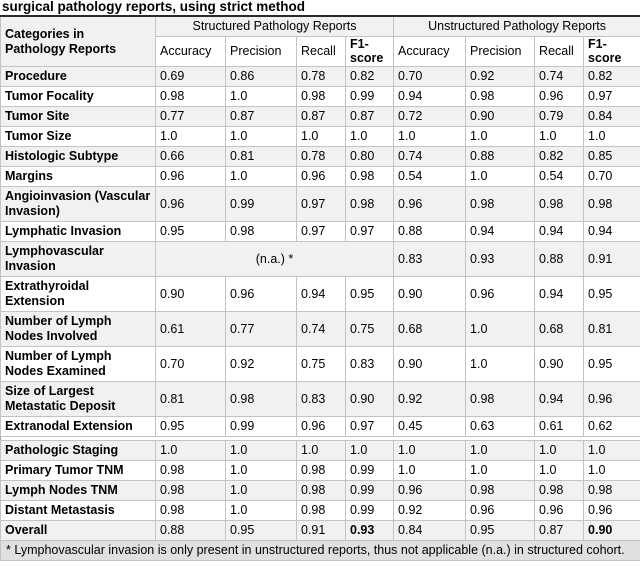  I want to click on category-cell: Size of Largest Metastatic Deposit, so click(78, 399).